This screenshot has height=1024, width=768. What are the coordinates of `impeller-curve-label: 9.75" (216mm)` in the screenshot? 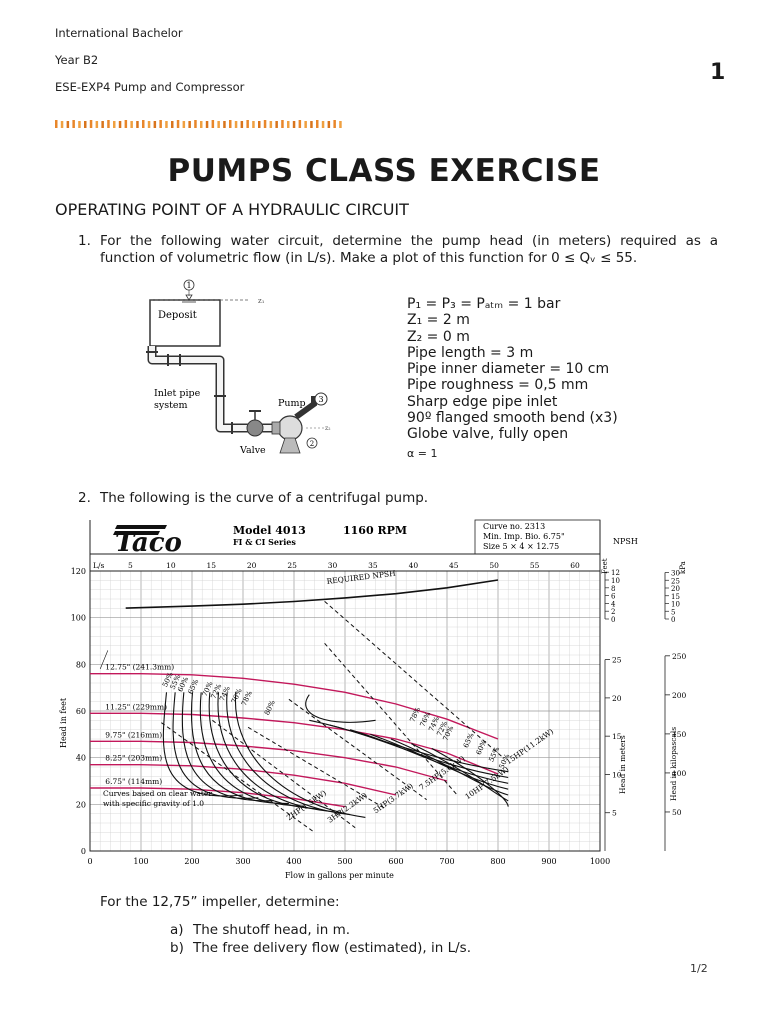 It's located at (133, 734).